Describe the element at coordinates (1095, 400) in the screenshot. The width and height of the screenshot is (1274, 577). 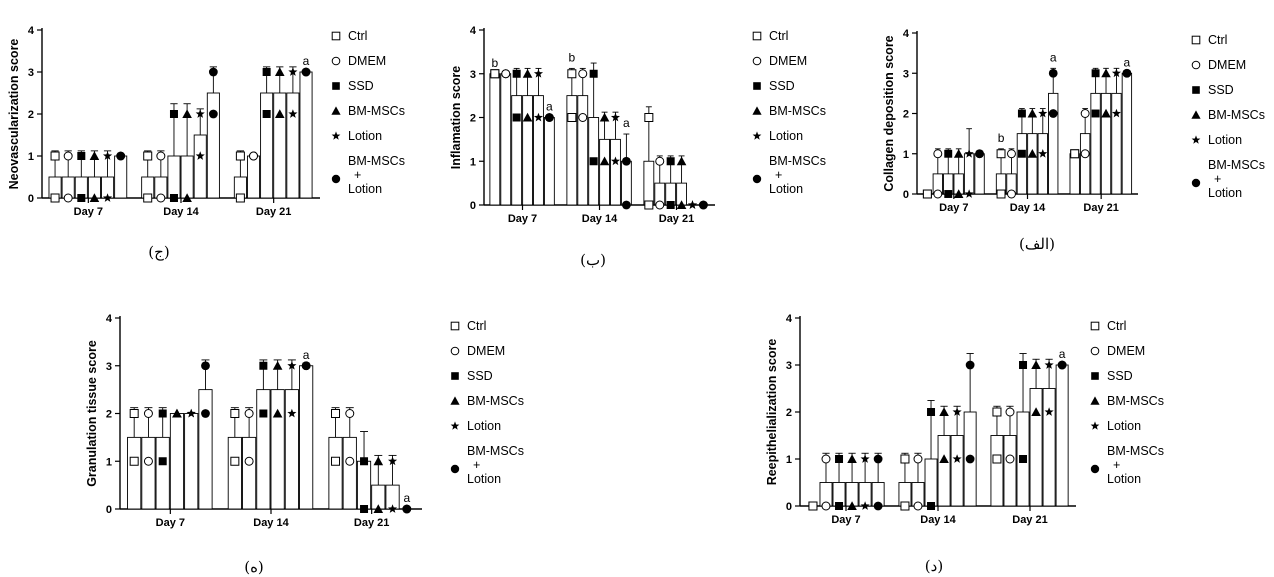
I see `legend-marker-bm-mscs` at that location.